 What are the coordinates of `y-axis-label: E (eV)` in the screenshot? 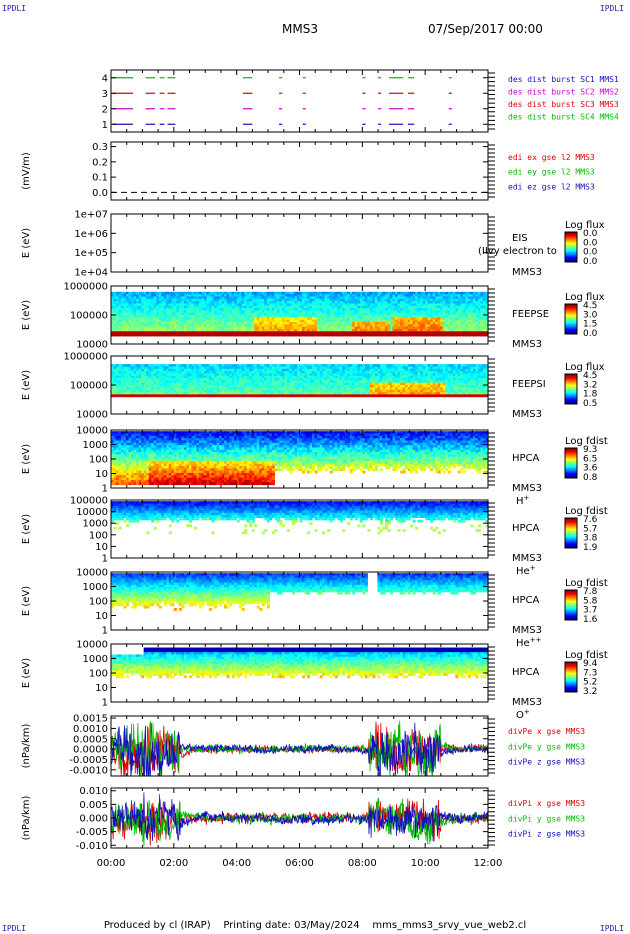 It's located at (26, 243).